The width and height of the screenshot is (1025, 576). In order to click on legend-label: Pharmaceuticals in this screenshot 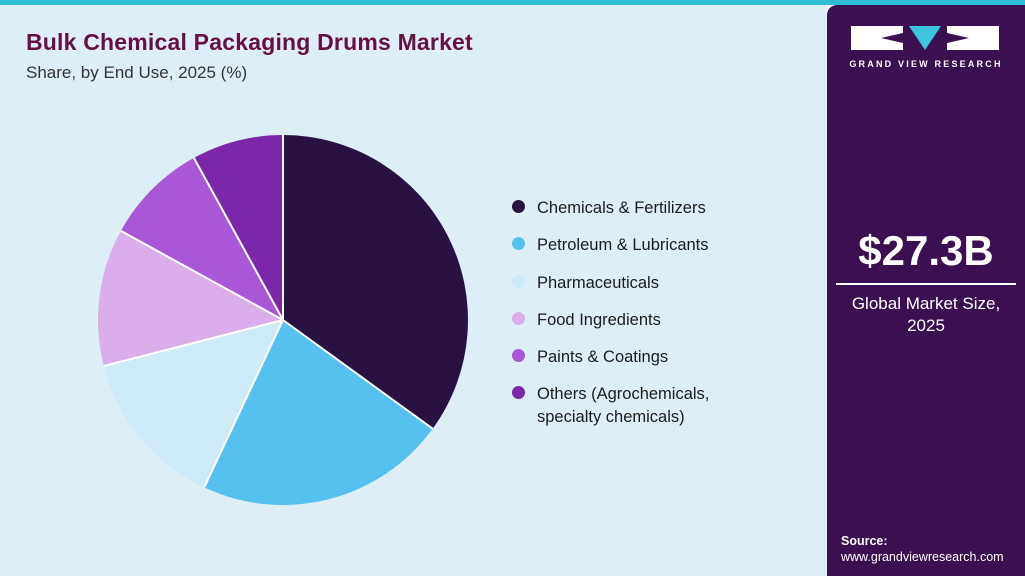, I will do `click(598, 282)`.